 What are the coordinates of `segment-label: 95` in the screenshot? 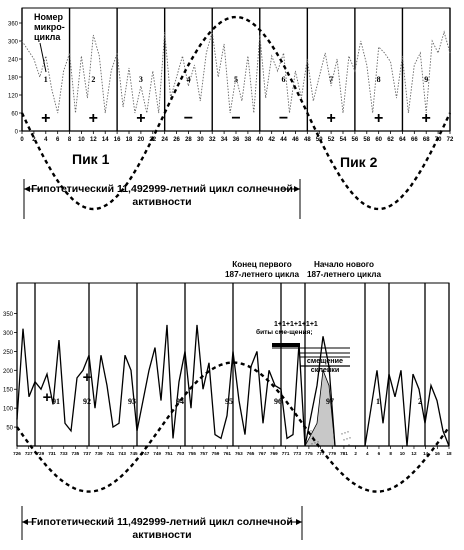 It's located at (229, 401).